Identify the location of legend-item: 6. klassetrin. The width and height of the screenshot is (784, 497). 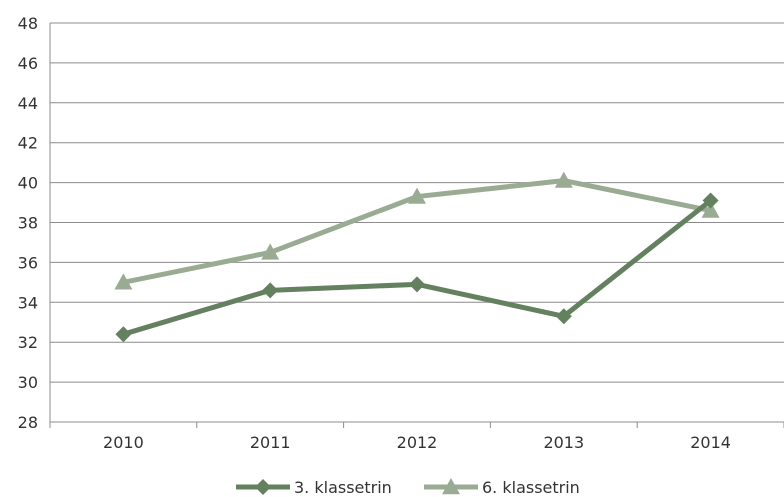
(502, 487).